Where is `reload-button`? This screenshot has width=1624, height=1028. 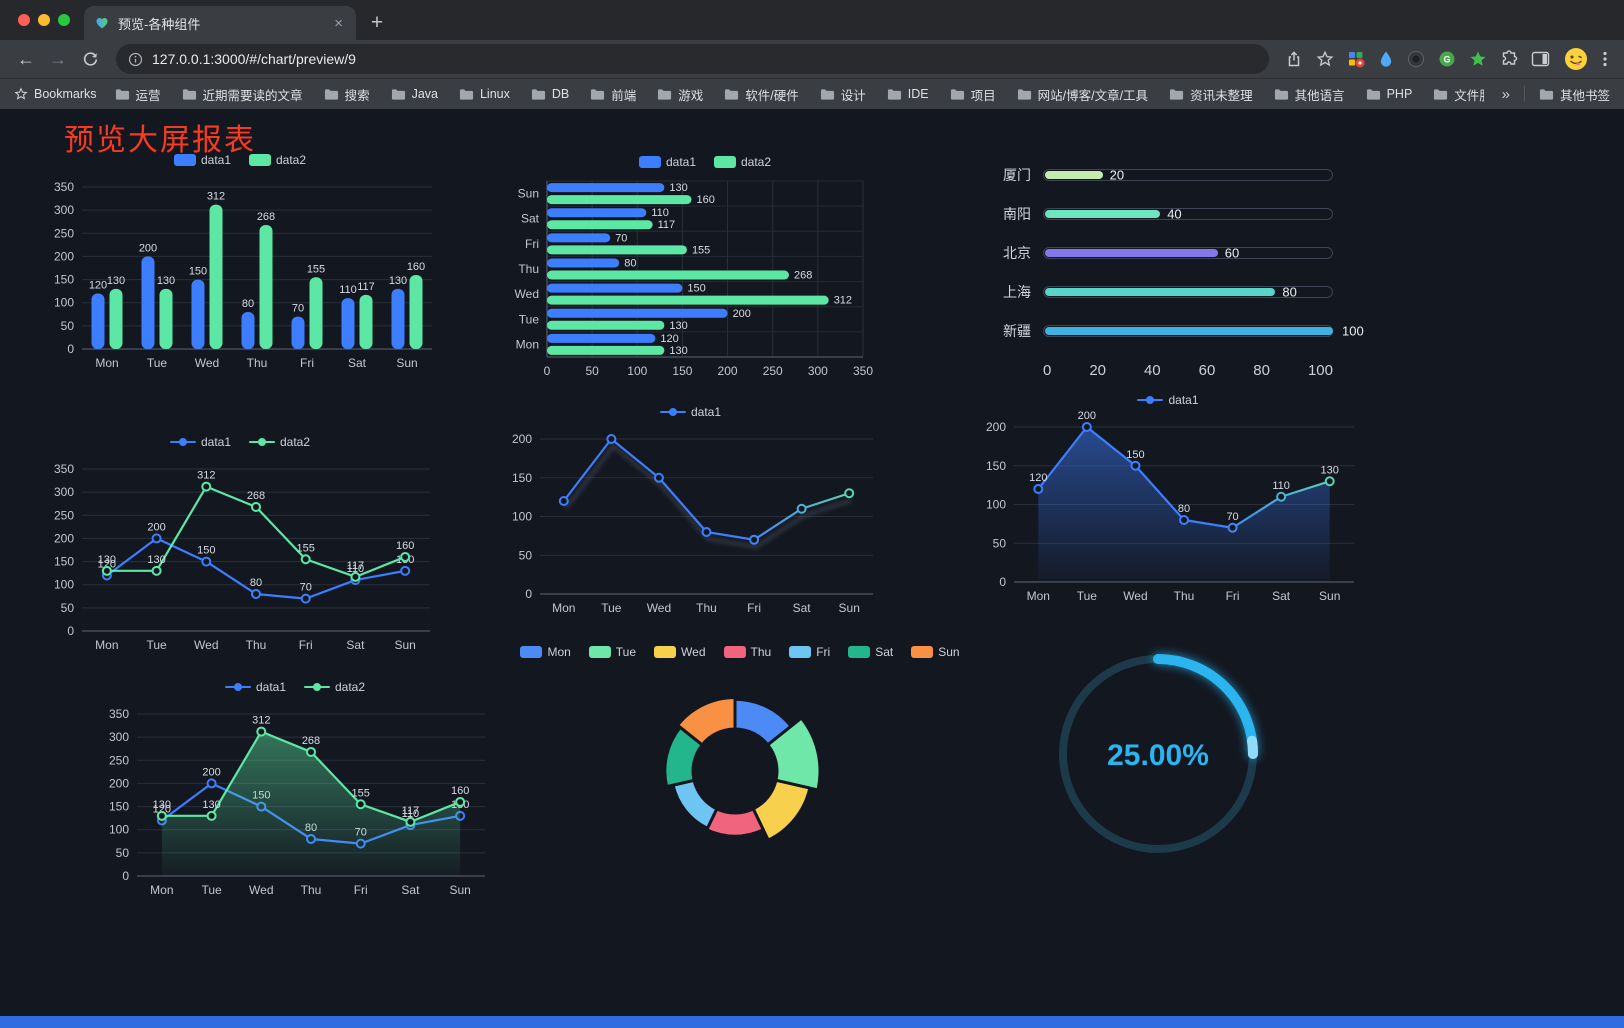
reload-button is located at coordinates (90, 59).